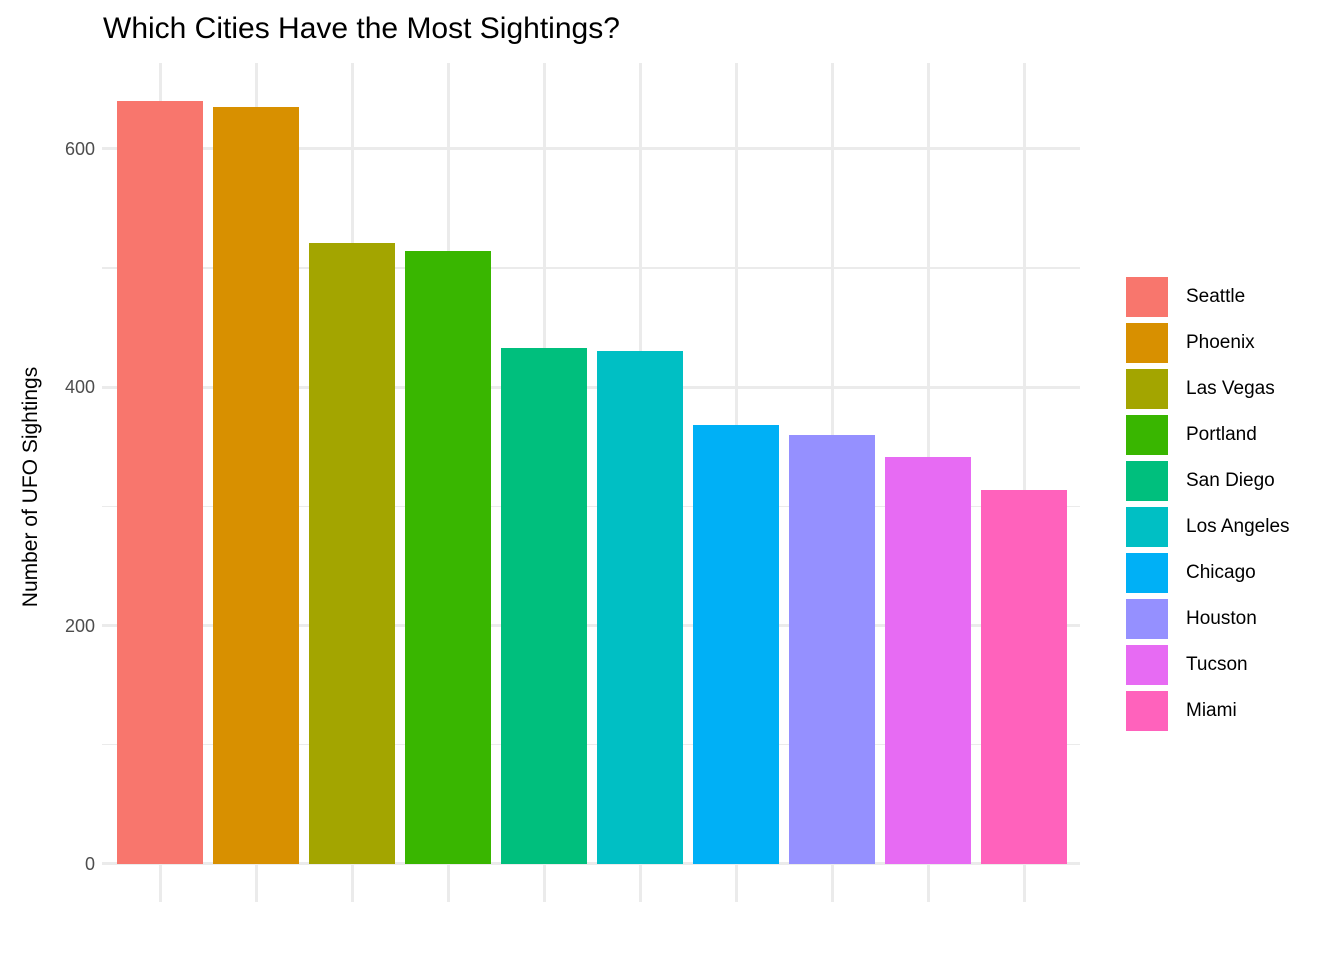 The width and height of the screenshot is (1344, 960). I want to click on legend-swatch-phoenix, so click(1147, 343).